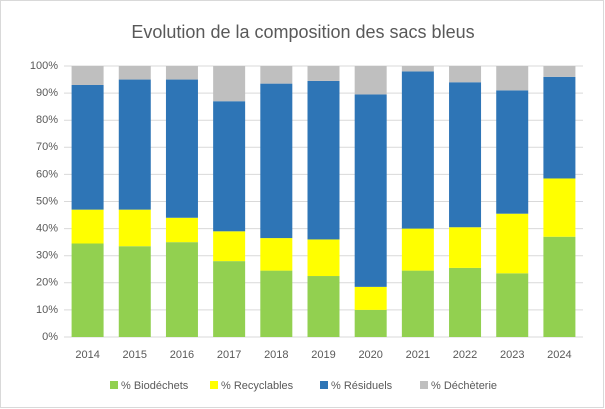 This screenshot has height=409, width=605. I want to click on y-tick-label: 60%, so click(47, 174).